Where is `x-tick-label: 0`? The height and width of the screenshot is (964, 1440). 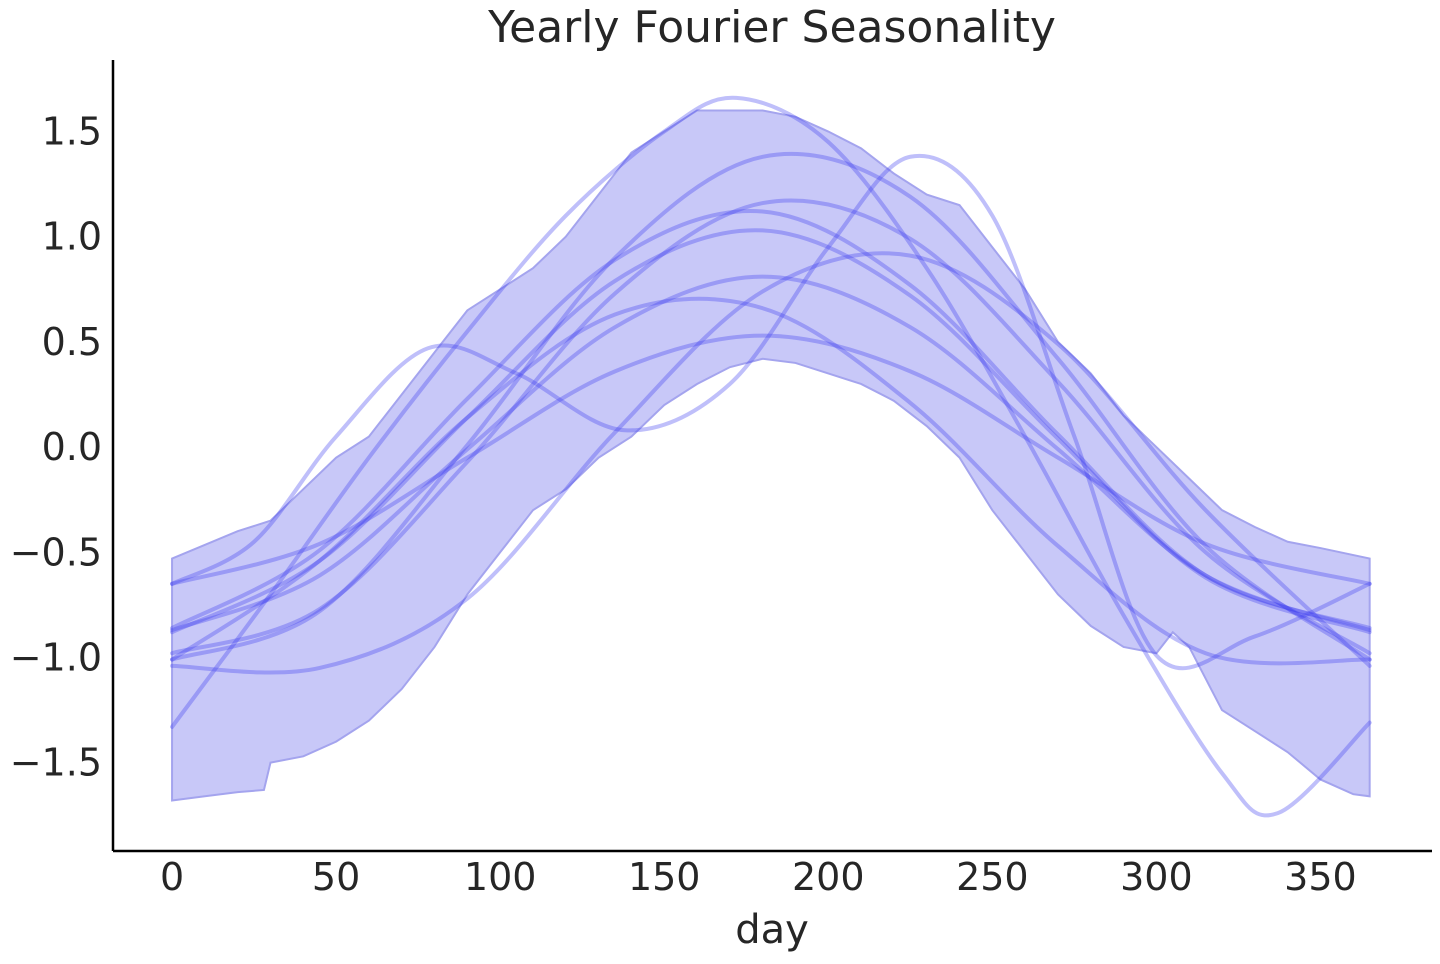 x-tick-label: 0 is located at coordinates (172, 877).